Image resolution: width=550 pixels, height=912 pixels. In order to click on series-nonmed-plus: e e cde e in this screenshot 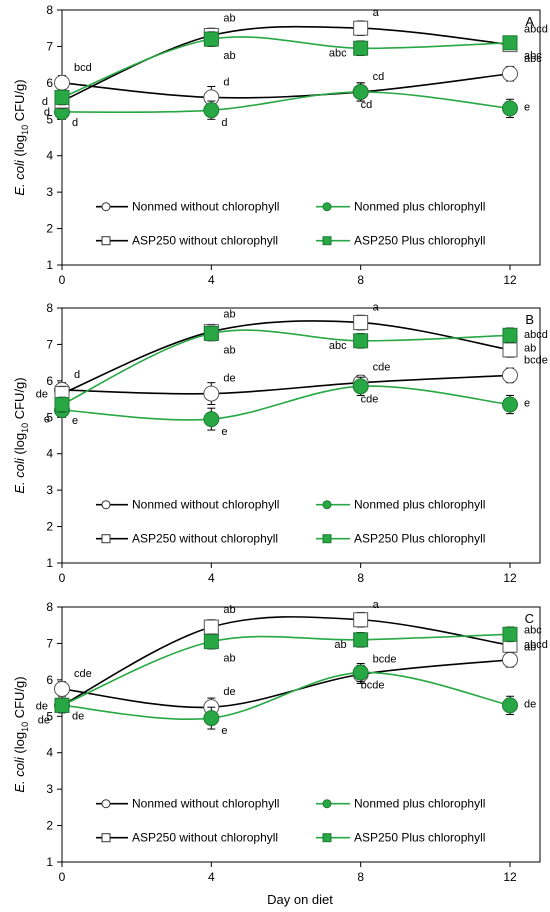, I will do `click(292, 407)`.